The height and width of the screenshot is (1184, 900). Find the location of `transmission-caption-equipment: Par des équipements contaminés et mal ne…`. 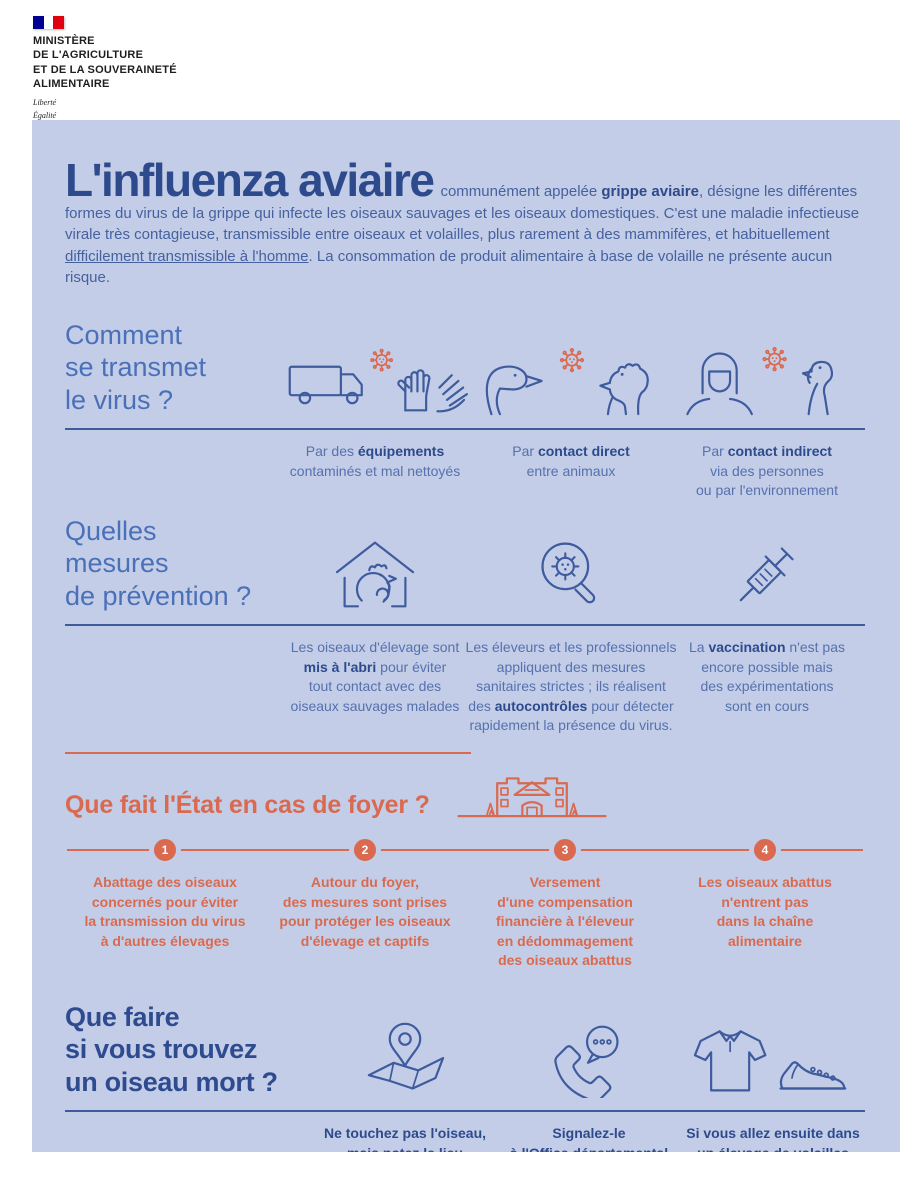

transmission-caption-equipment: Par des équipements contaminés et mal ne… is located at coordinates (375, 461).